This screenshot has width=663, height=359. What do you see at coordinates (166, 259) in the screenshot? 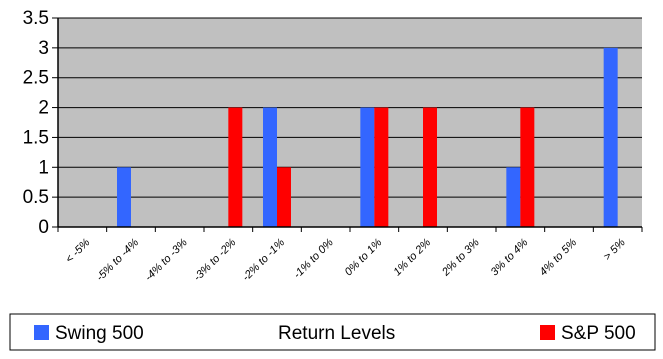
I see `x-tick-label: -4% to -3%` at bounding box center [166, 259].